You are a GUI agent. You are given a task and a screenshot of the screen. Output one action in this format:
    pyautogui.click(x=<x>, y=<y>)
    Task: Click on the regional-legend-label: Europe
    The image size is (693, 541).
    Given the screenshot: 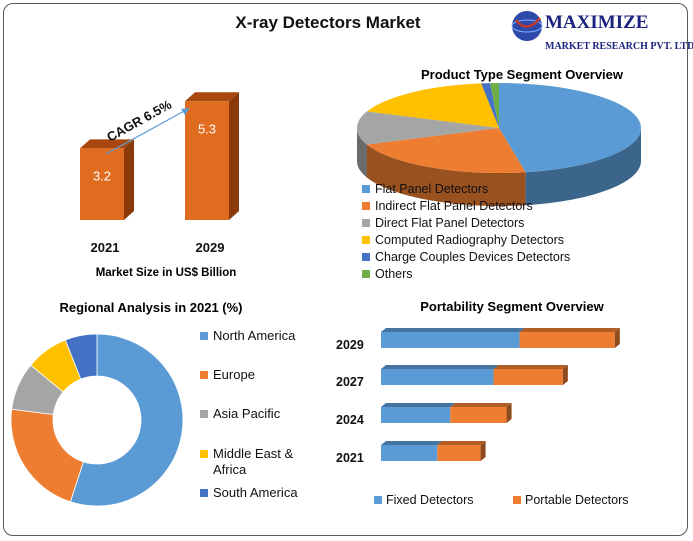 What is the action you would take?
    pyautogui.click(x=234, y=374)
    